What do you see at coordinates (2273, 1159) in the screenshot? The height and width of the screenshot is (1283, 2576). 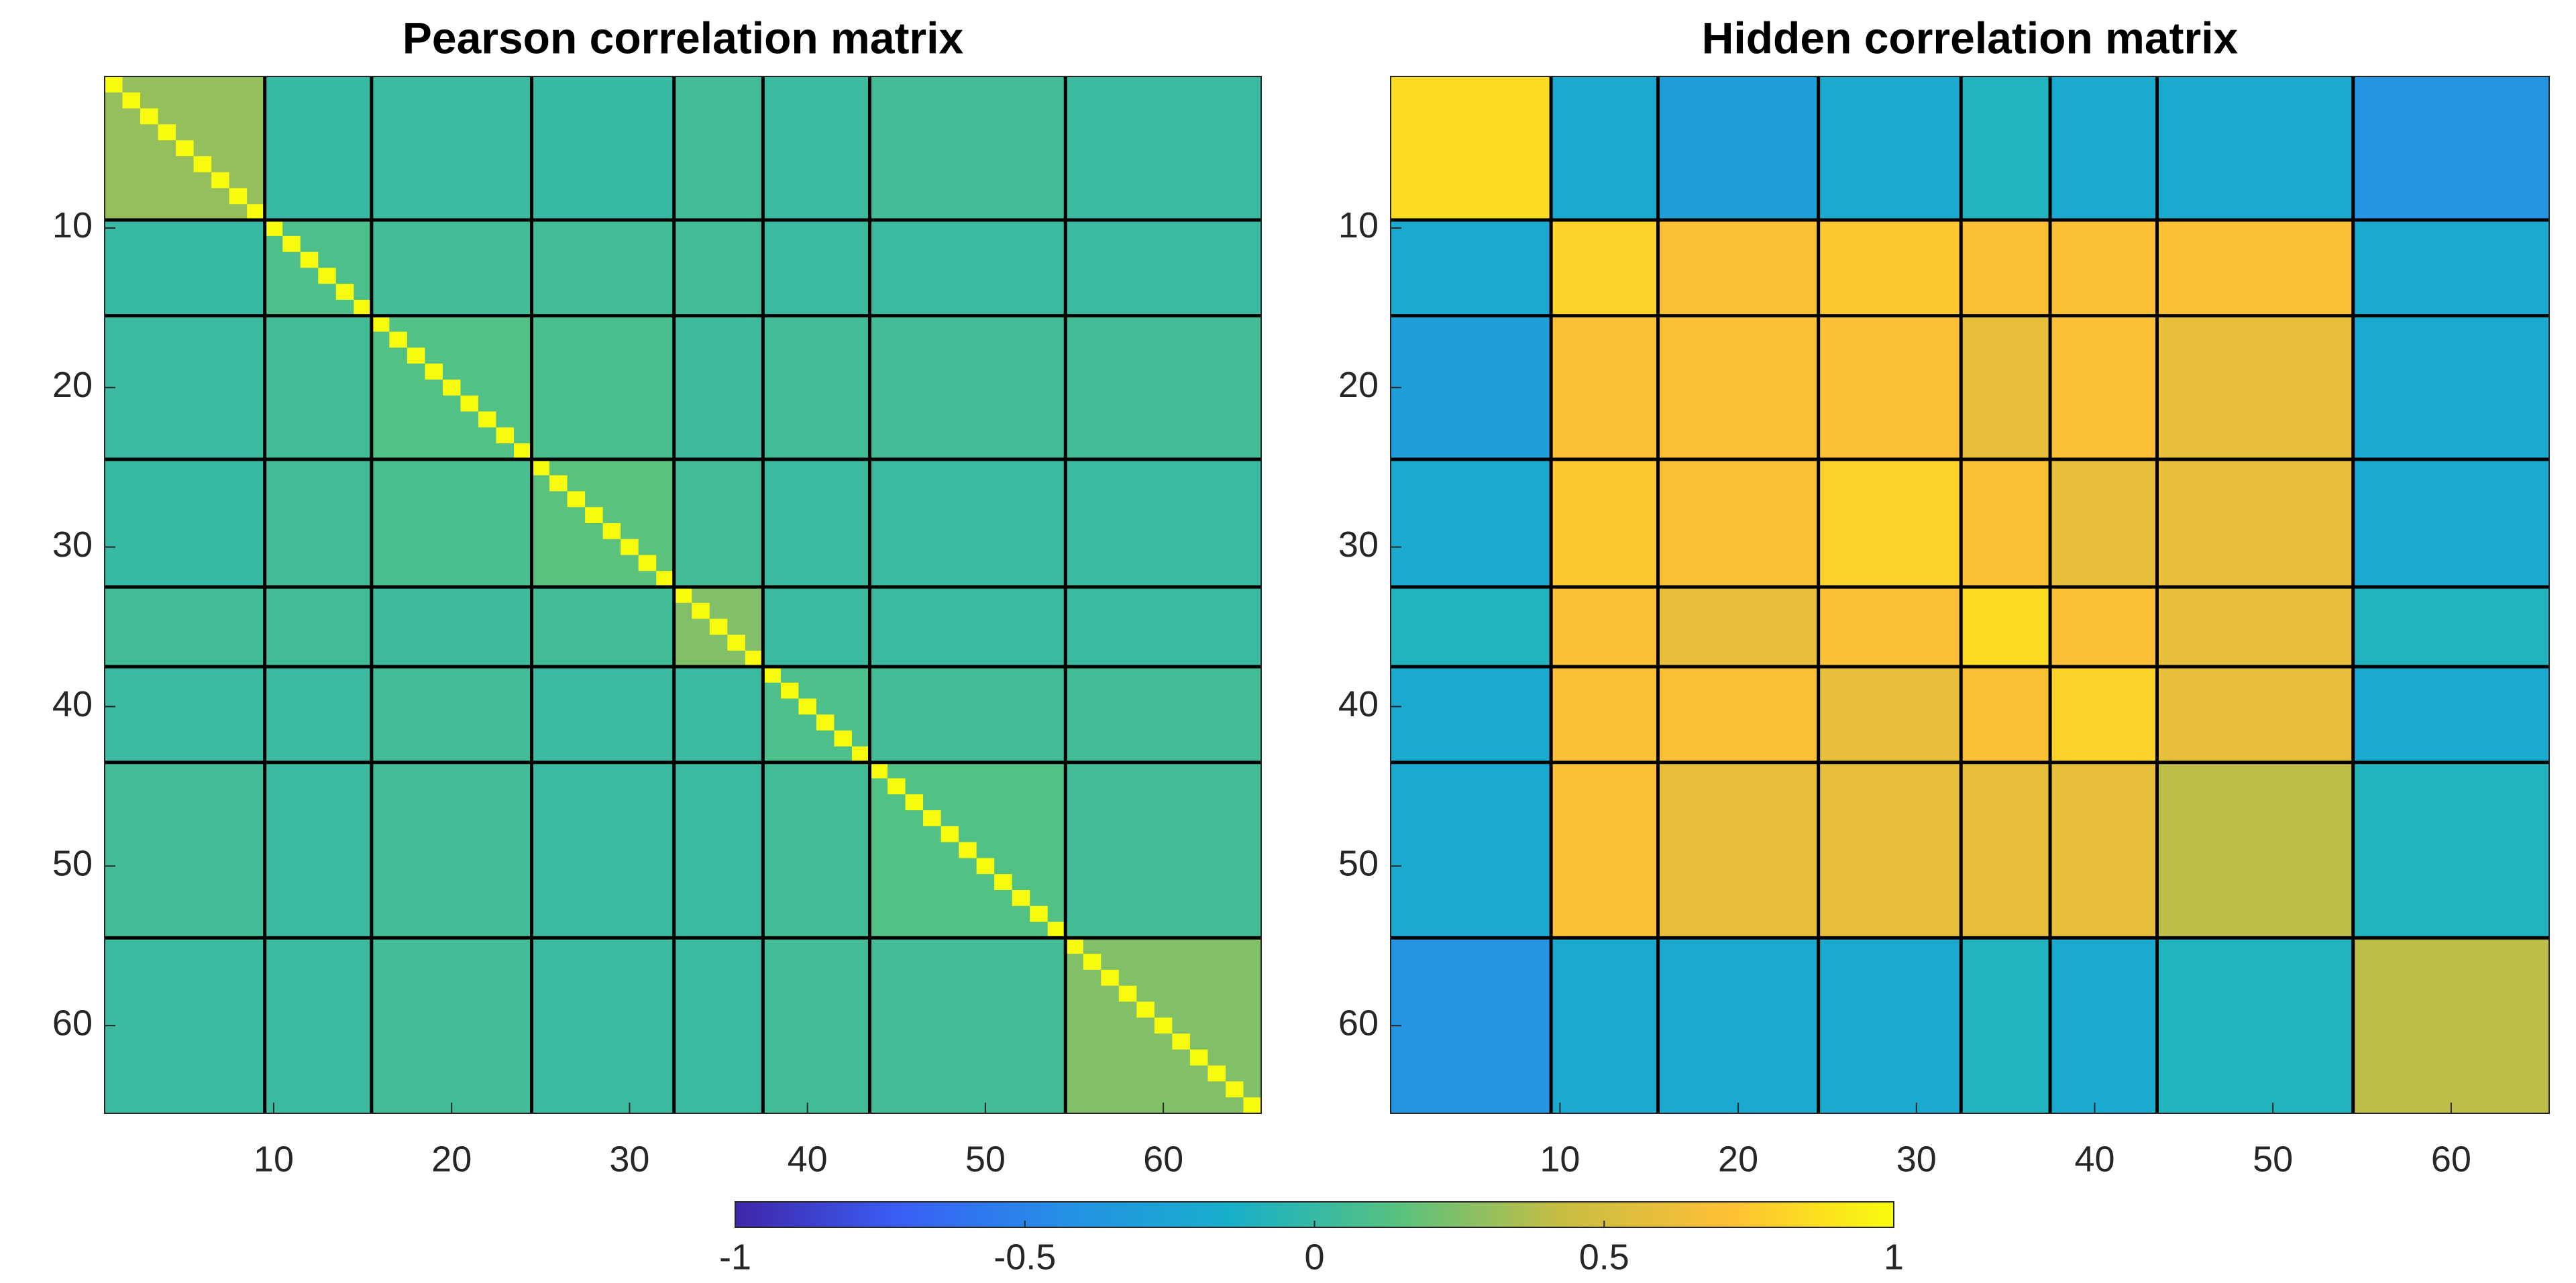 I see `x-tick-label: 50` at bounding box center [2273, 1159].